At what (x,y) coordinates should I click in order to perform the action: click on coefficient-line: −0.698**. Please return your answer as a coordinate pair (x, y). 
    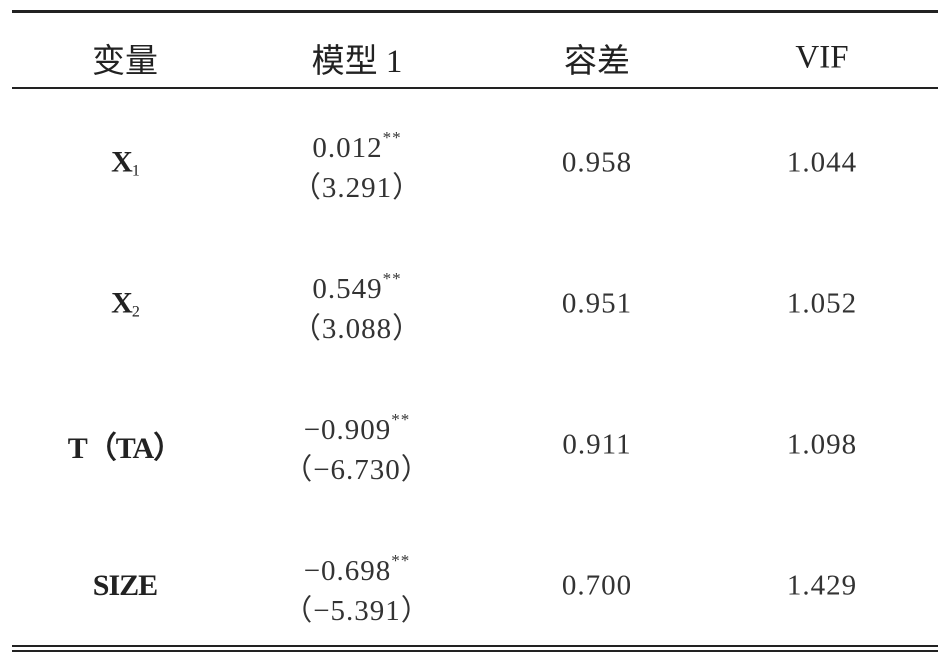
    Looking at the image, I should click on (357, 566).